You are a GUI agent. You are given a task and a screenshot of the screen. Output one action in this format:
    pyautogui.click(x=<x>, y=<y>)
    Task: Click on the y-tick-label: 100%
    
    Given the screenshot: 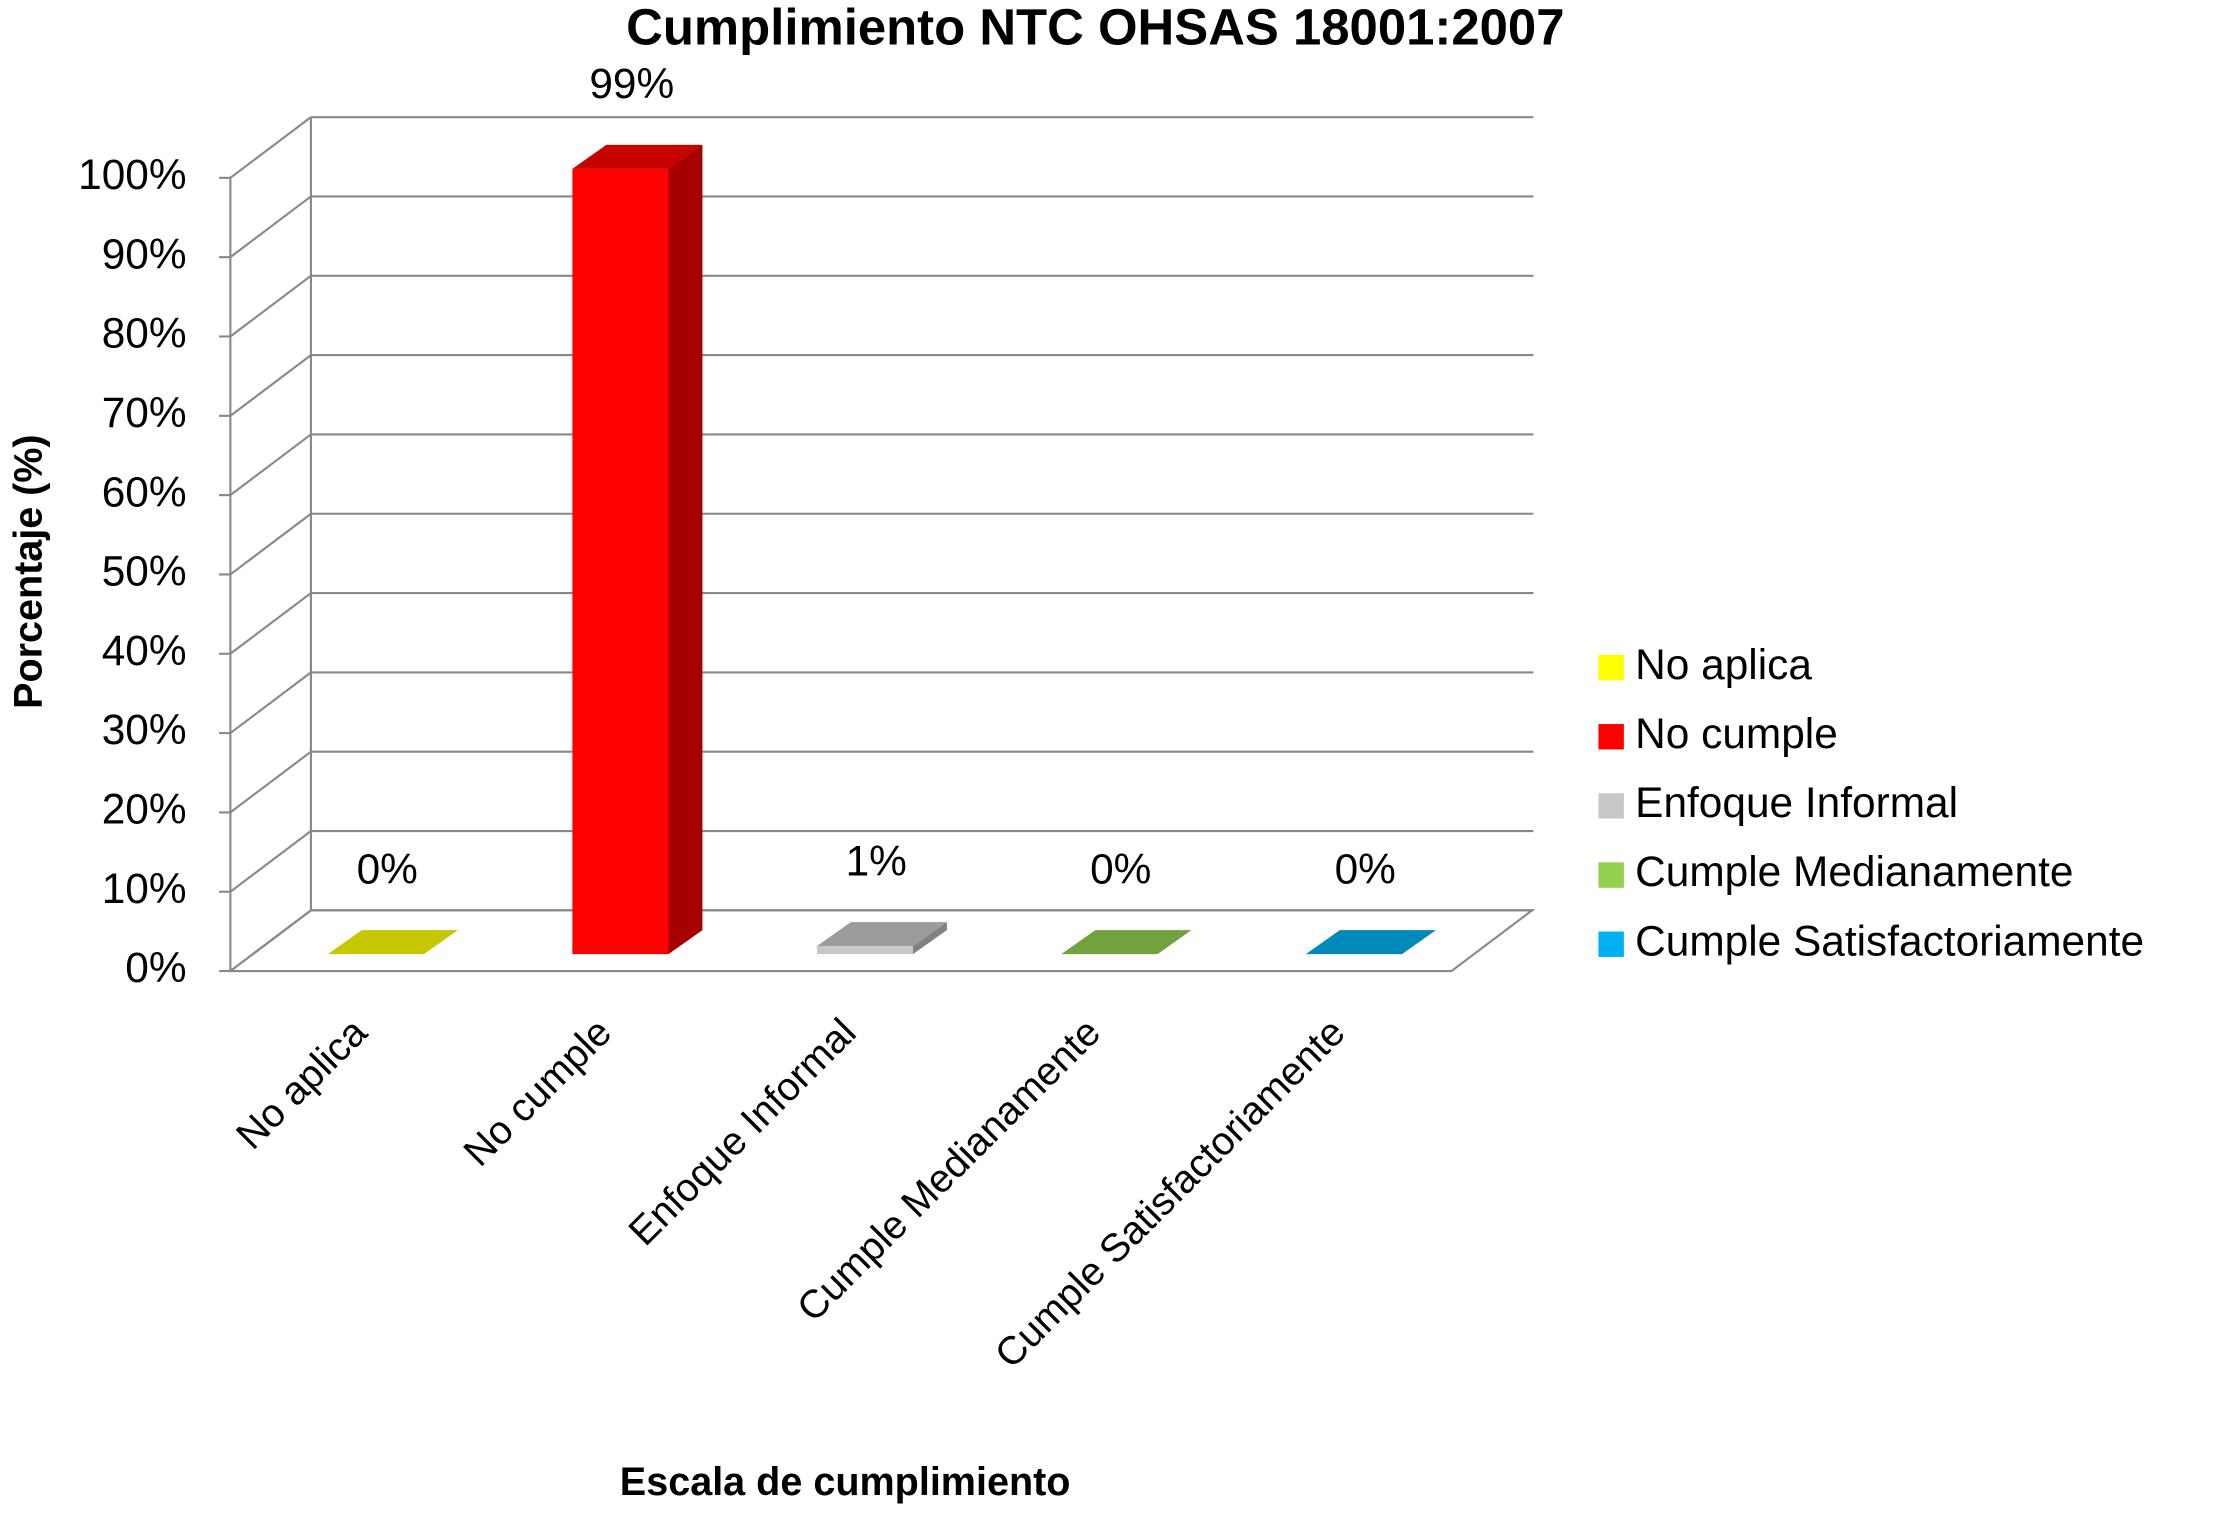 What is the action you would take?
    pyautogui.click(x=132, y=174)
    